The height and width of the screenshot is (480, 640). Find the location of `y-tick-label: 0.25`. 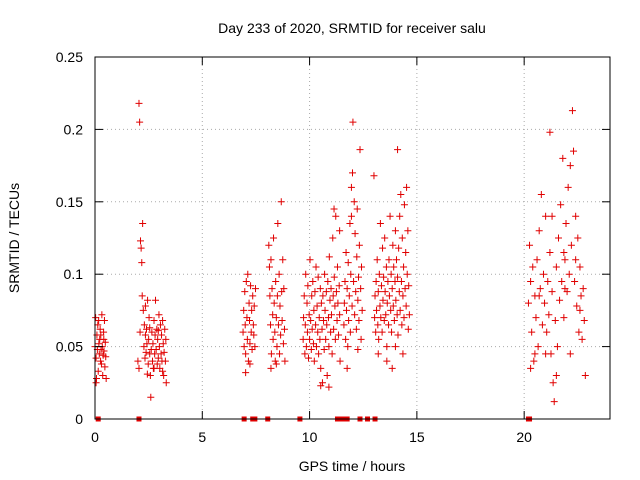

y-tick-label: 0.25 is located at coordinates (69, 57).